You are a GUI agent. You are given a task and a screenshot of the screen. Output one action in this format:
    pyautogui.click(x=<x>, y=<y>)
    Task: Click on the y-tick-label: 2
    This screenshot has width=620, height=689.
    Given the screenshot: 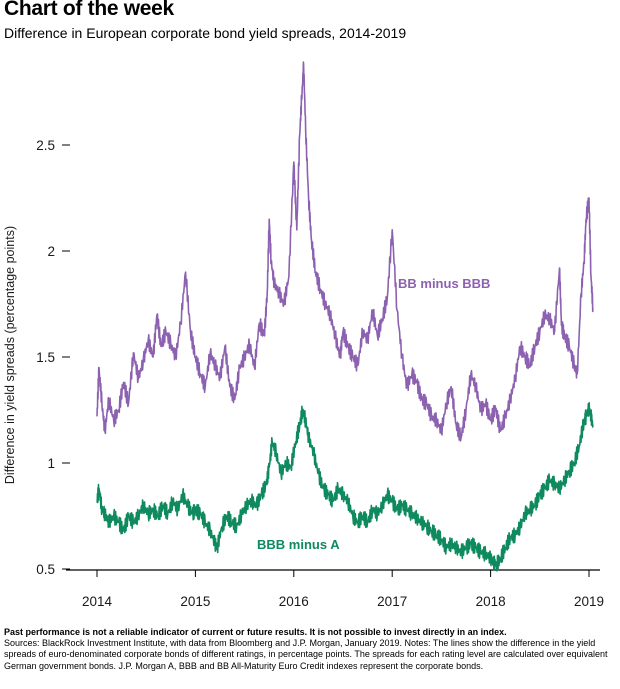 What is the action you would take?
    pyautogui.click(x=51, y=251)
    